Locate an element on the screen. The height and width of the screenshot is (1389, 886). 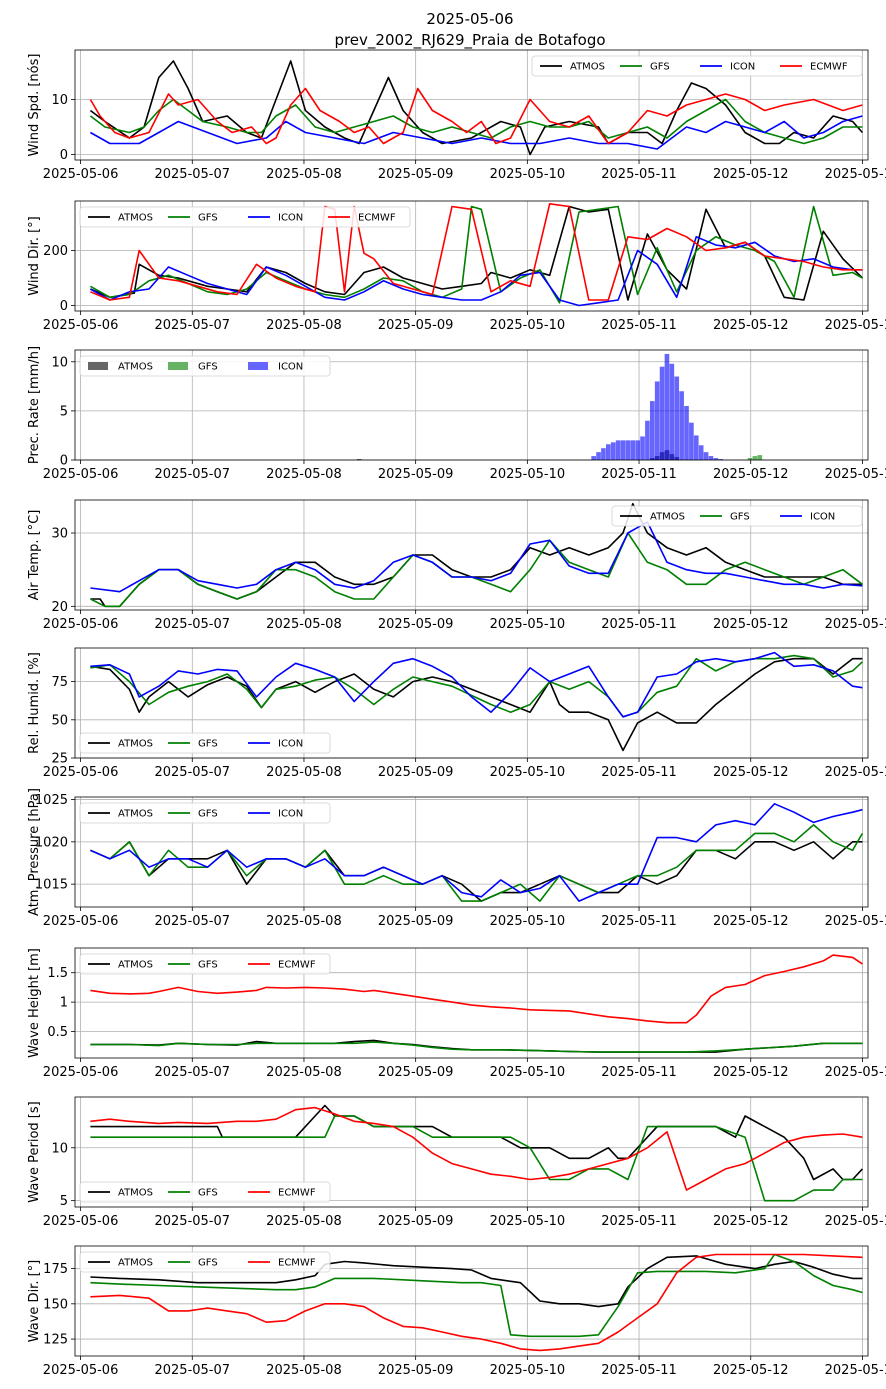
y-tick-label: 125 is located at coordinates (55, 1340).